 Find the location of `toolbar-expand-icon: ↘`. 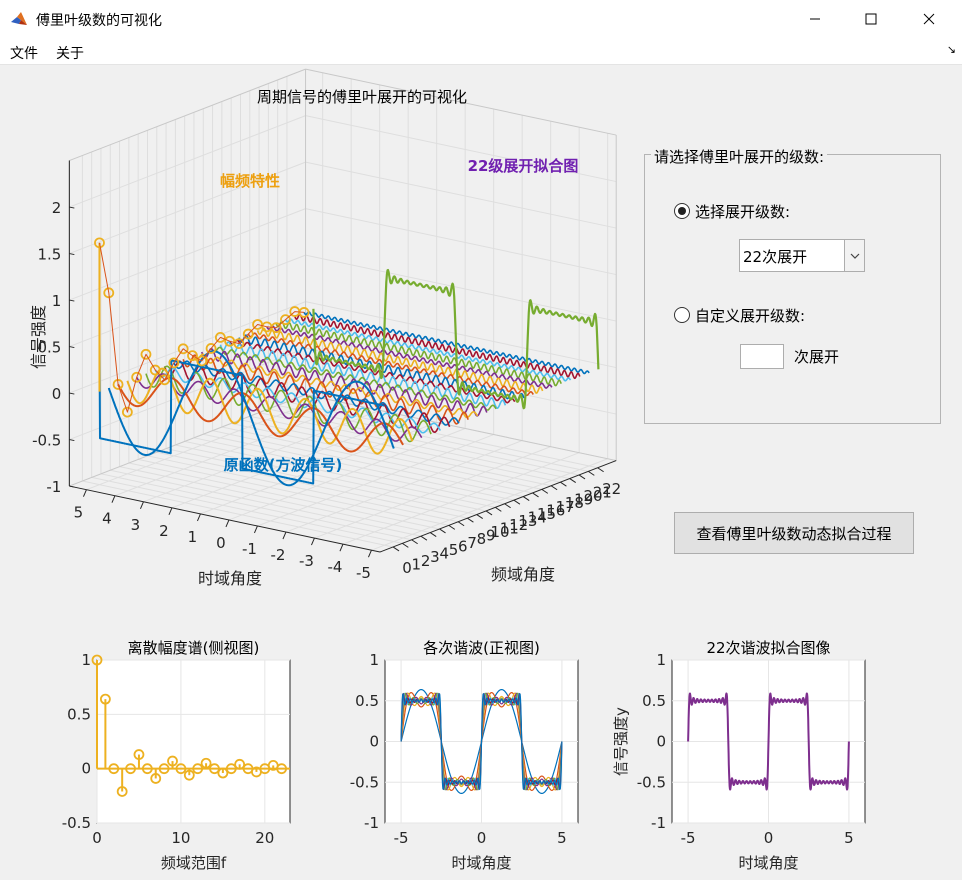

toolbar-expand-icon: ↘ is located at coordinates (951, 49).